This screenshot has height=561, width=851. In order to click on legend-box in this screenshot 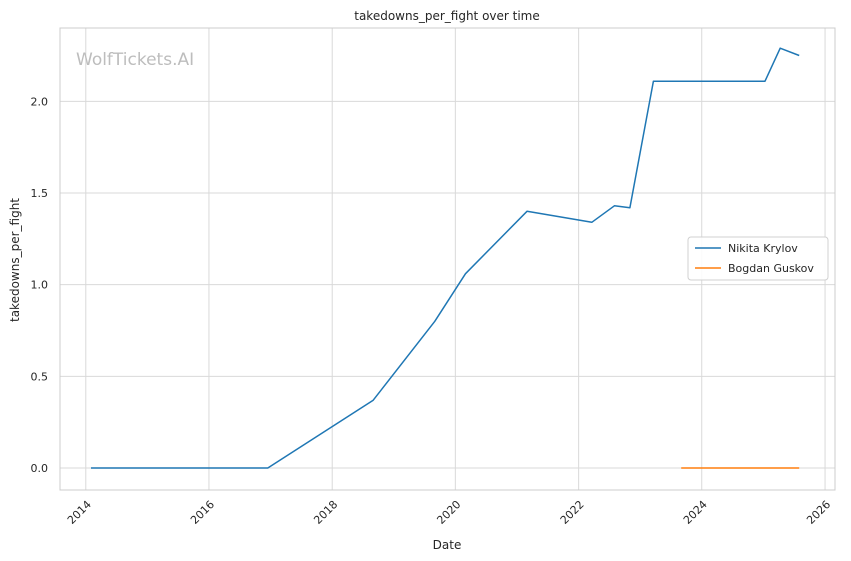, I will do `click(758, 258)`.